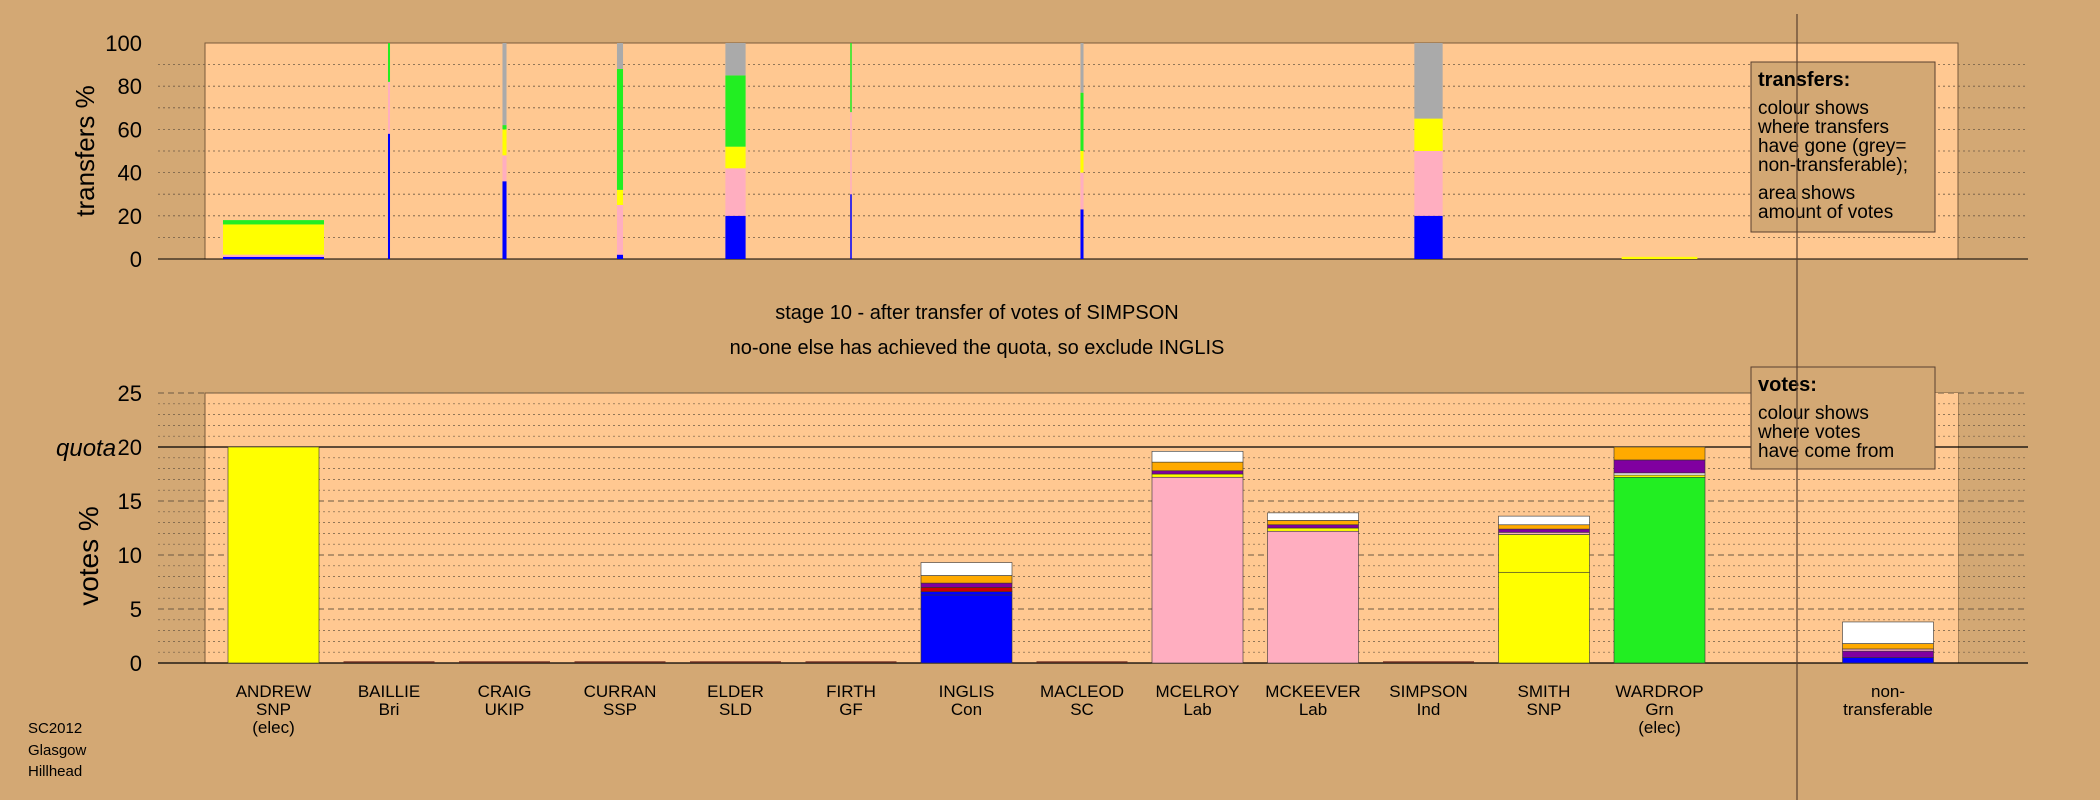 This screenshot has height=800, width=2100. What do you see at coordinates (505, 709) in the screenshot?
I see `x-label-line: UKIP` at bounding box center [505, 709].